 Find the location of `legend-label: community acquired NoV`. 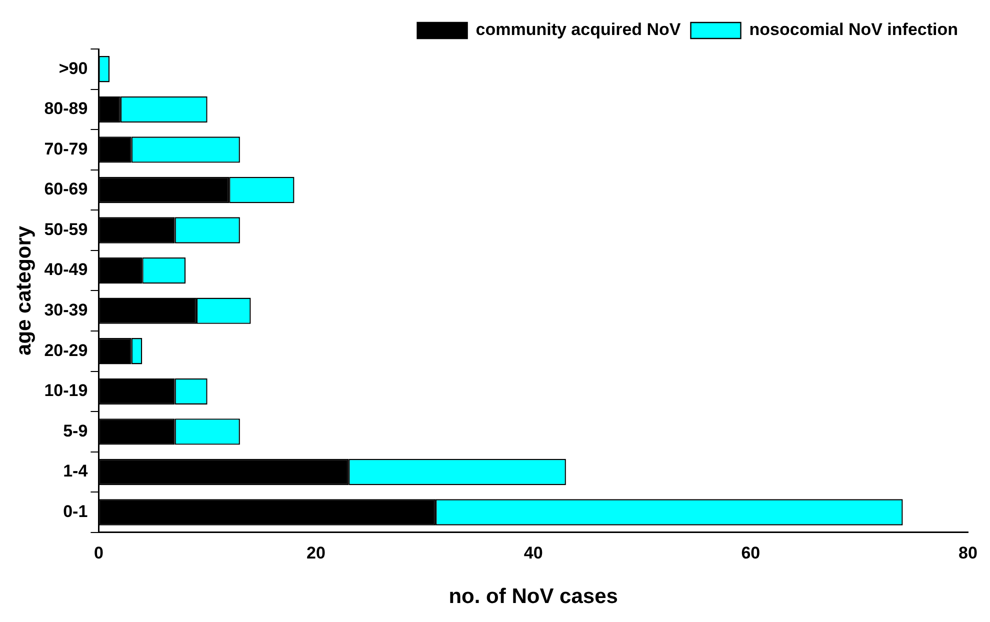

legend-label: community acquired NoV is located at coordinates (579, 30).